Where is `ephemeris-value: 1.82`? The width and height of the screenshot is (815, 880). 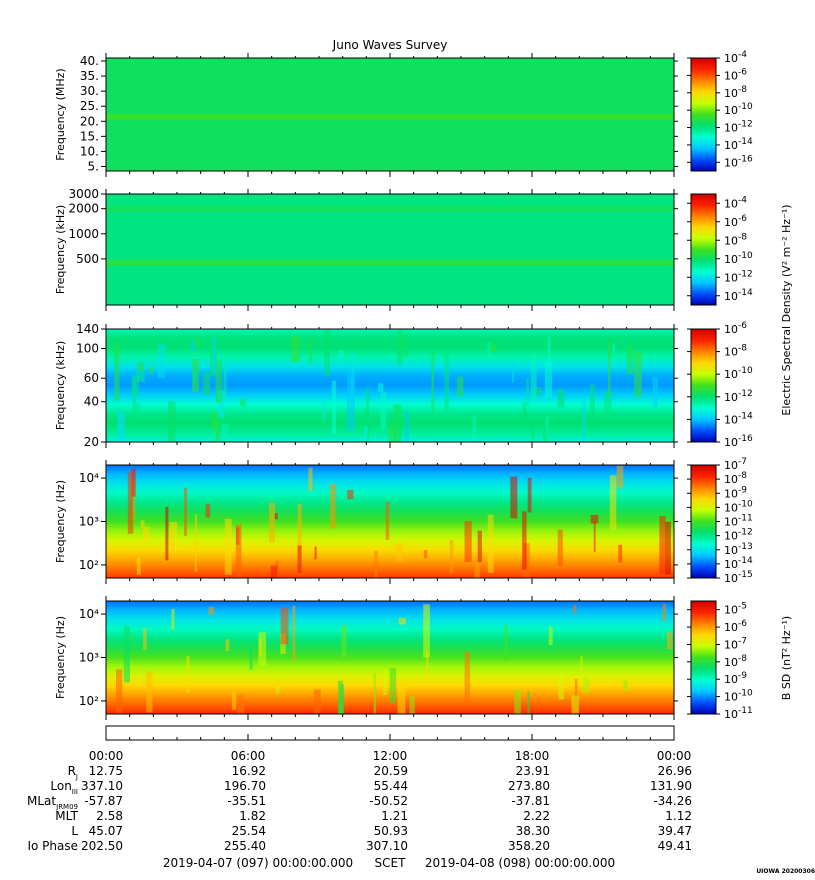 ephemeris-value: 1.82 is located at coordinates (252, 816).